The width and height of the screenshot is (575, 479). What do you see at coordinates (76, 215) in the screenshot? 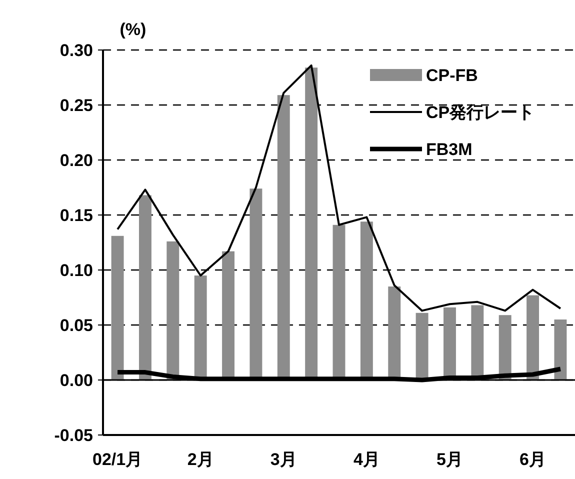
I see `y-tick-label: 0.15` at bounding box center [76, 215].